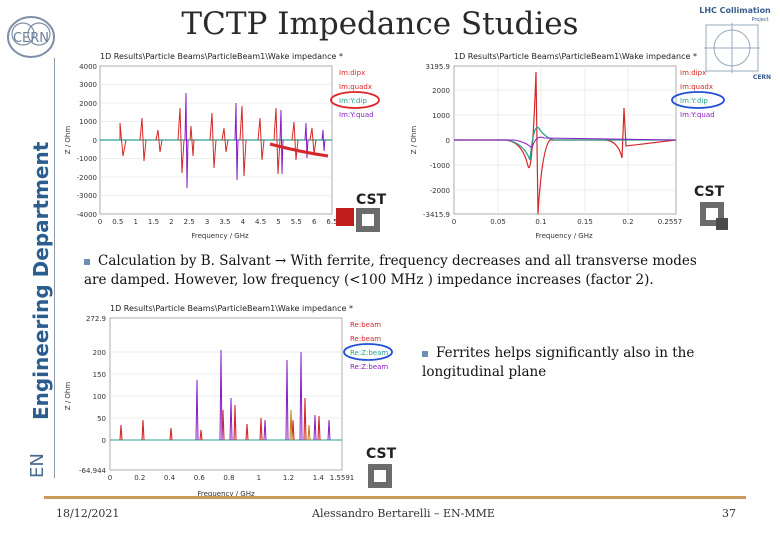 The height and width of the screenshot is (540, 780). I want to click on plot2-xtick: 0.2557, so click(670, 222).